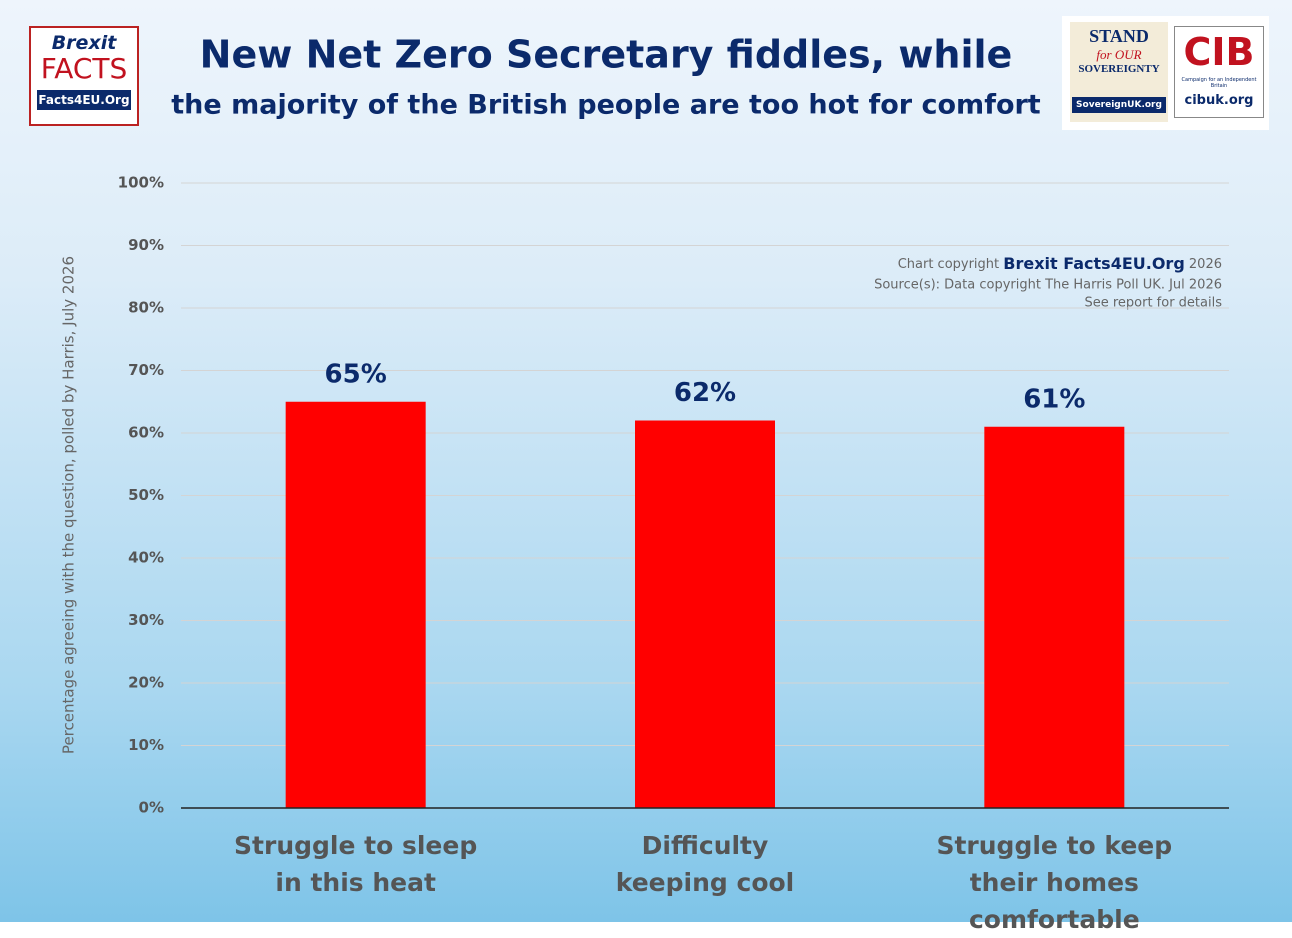 The width and height of the screenshot is (1292, 938). What do you see at coordinates (1205, 264) in the screenshot?
I see `annotation: 2026` at bounding box center [1205, 264].